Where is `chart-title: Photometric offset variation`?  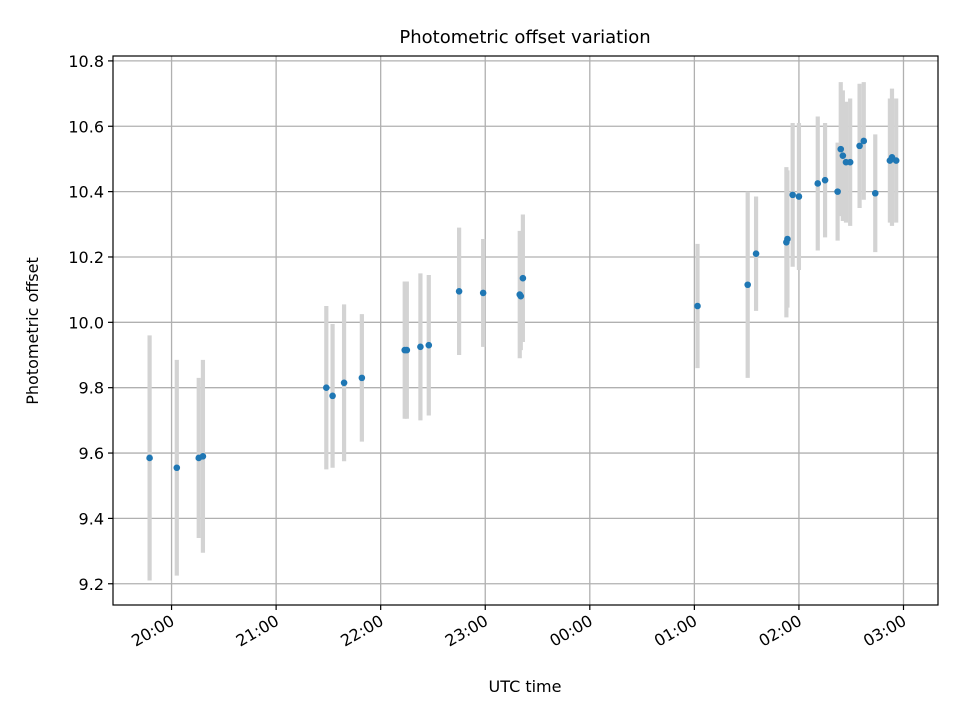
chart-title: Photometric offset variation is located at coordinates (524, 37).